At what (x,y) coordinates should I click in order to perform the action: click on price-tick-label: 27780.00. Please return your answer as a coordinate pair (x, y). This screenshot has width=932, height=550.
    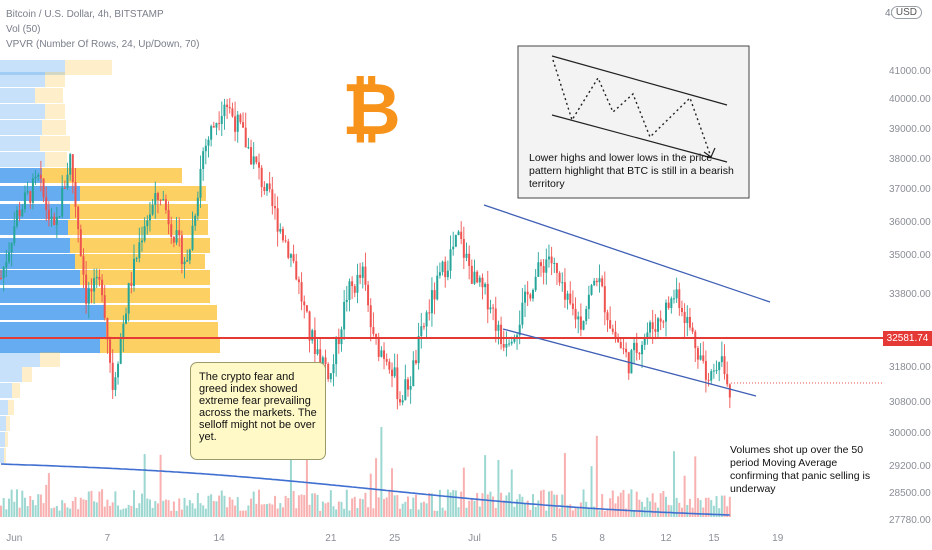
    Looking at the image, I should click on (910, 520).